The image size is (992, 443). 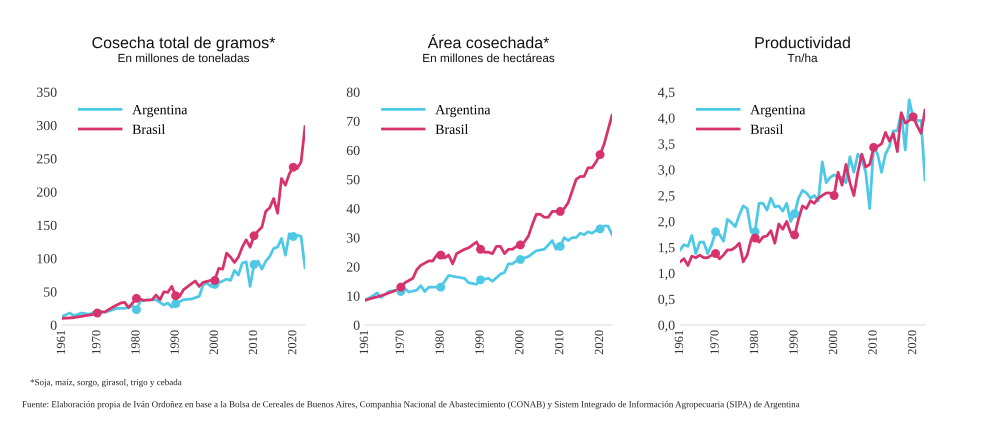 What do you see at coordinates (666, 222) in the screenshot?
I see `y-tick-label: 2,0` at bounding box center [666, 222].